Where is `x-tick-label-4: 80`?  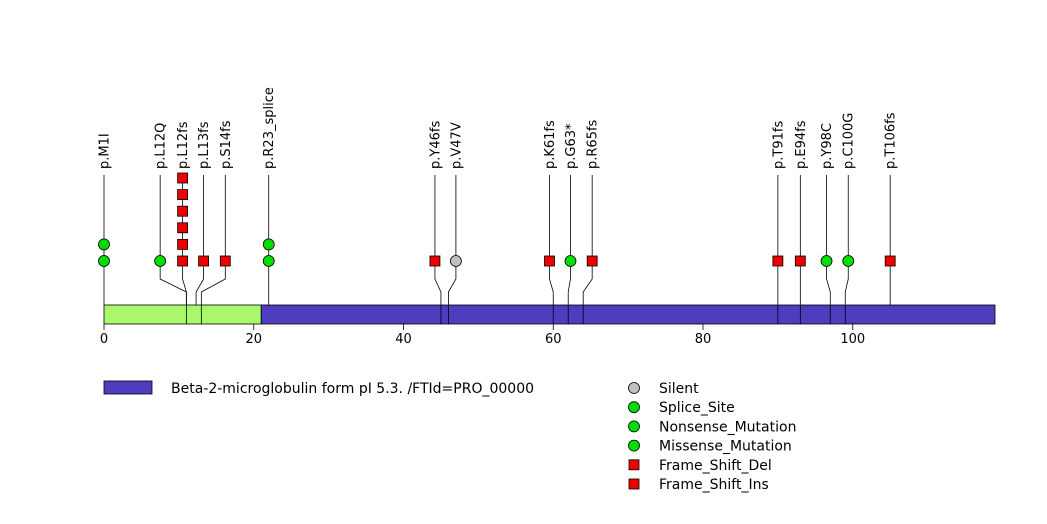 x-tick-label-4: 80 is located at coordinates (703, 339).